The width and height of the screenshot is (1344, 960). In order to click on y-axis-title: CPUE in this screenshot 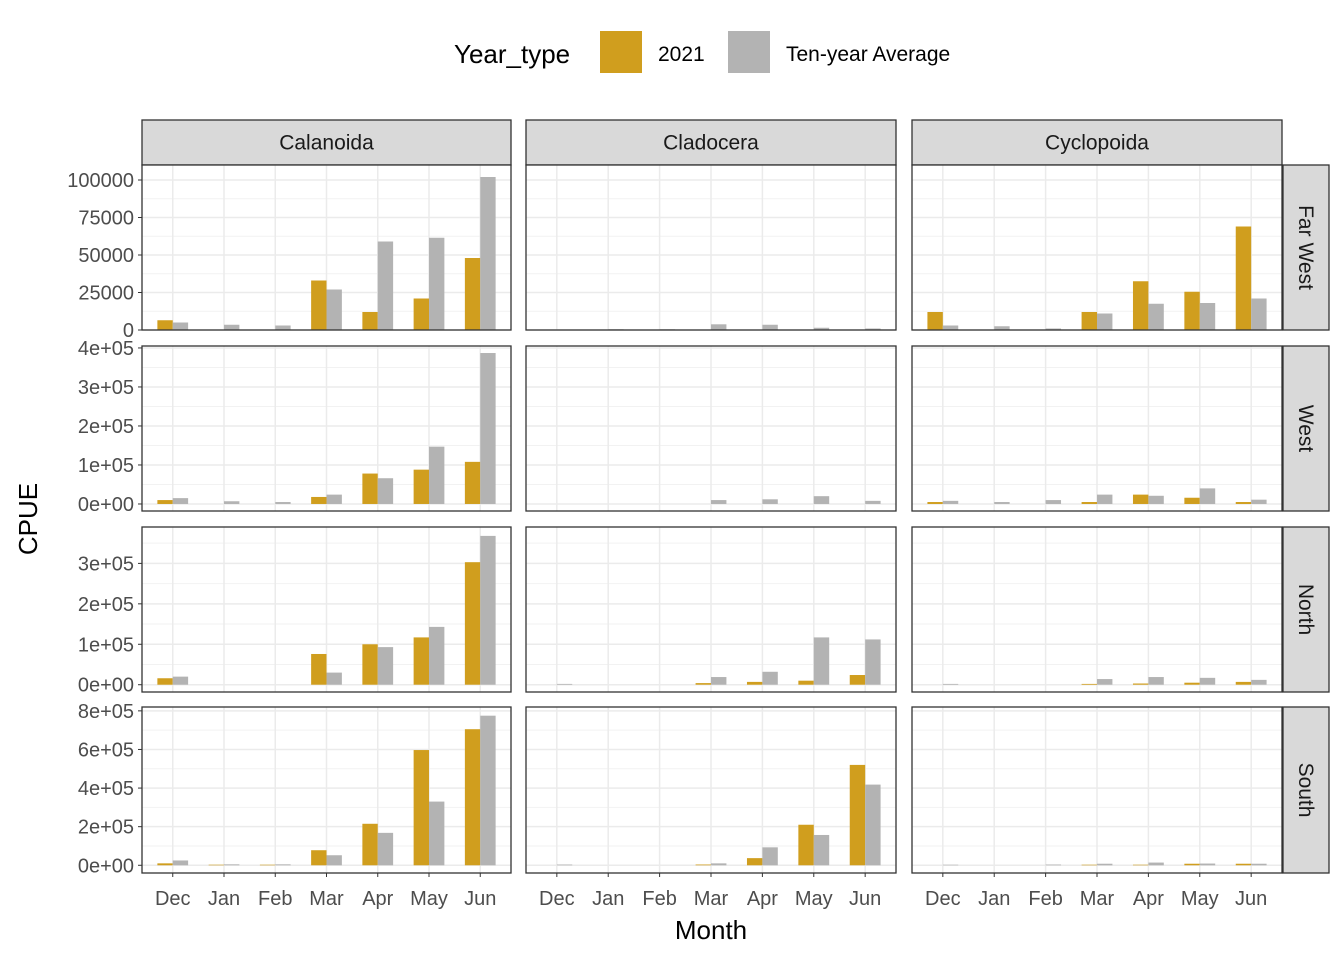, I will do `click(28, 519)`.